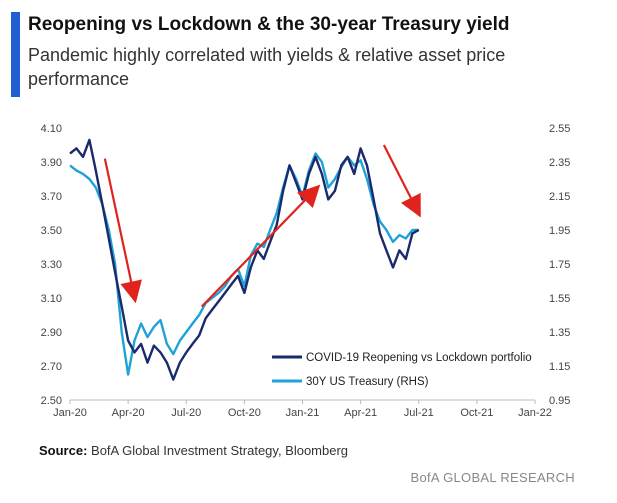  What do you see at coordinates (360, 413) in the screenshot?
I see `x-tick-label: Apr-21` at bounding box center [360, 413].